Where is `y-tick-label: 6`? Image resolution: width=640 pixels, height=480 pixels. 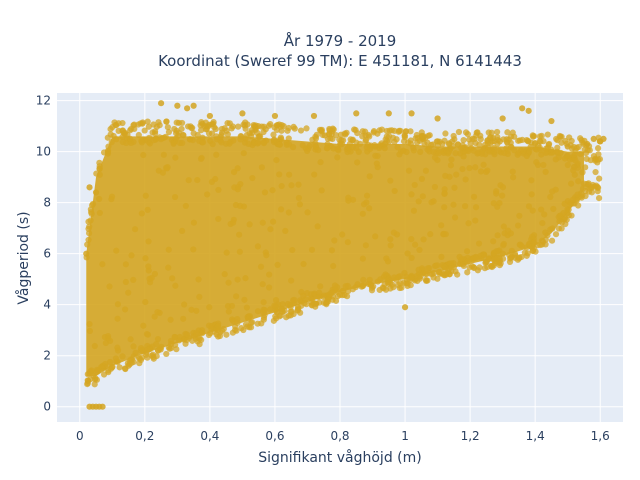
y-tick-label: 6 is located at coordinates (47, 254).